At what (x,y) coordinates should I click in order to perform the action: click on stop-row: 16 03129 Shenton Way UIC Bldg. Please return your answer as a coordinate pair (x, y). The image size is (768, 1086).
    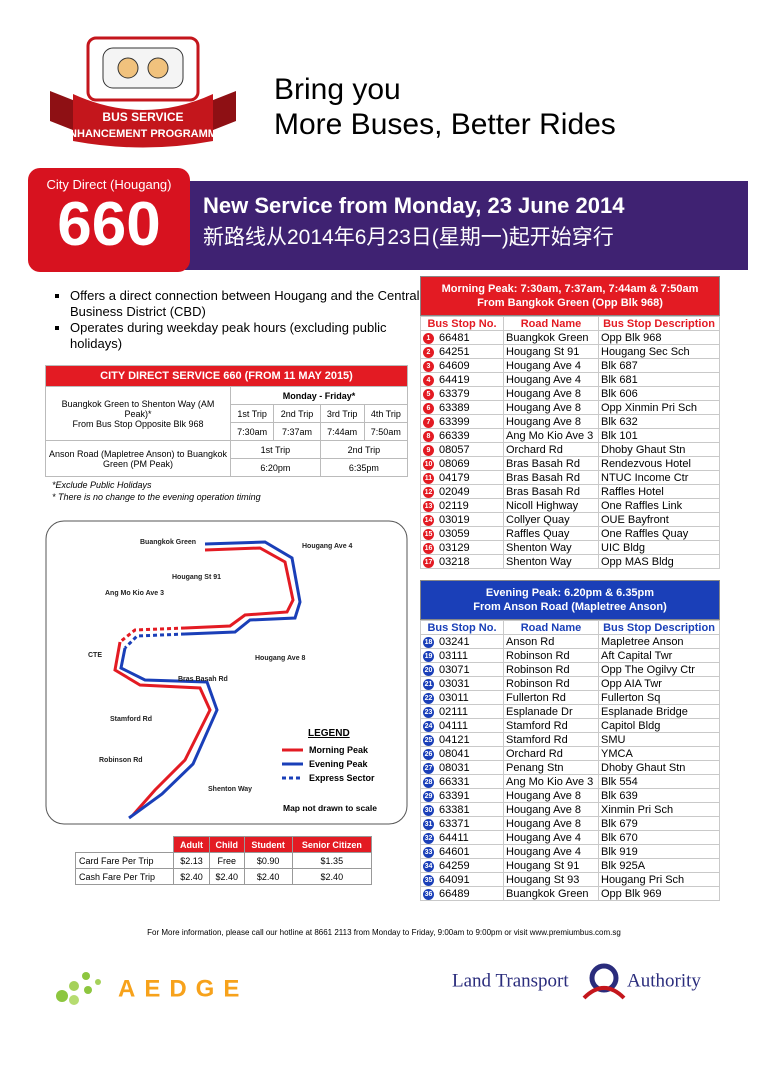
    Looking at the image, I should click on (570, 547).